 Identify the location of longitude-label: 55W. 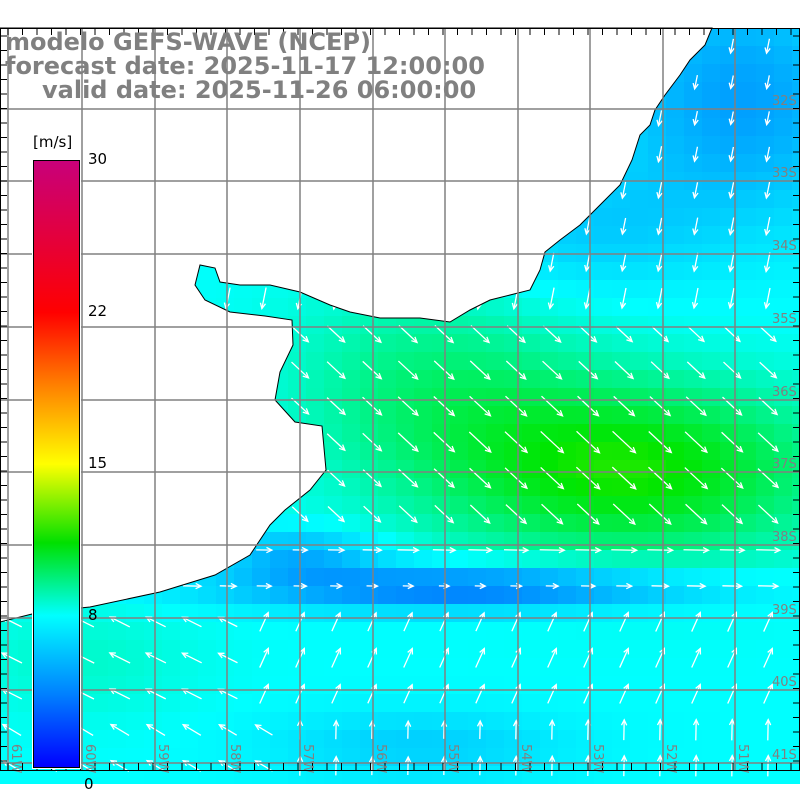
(452, 759).